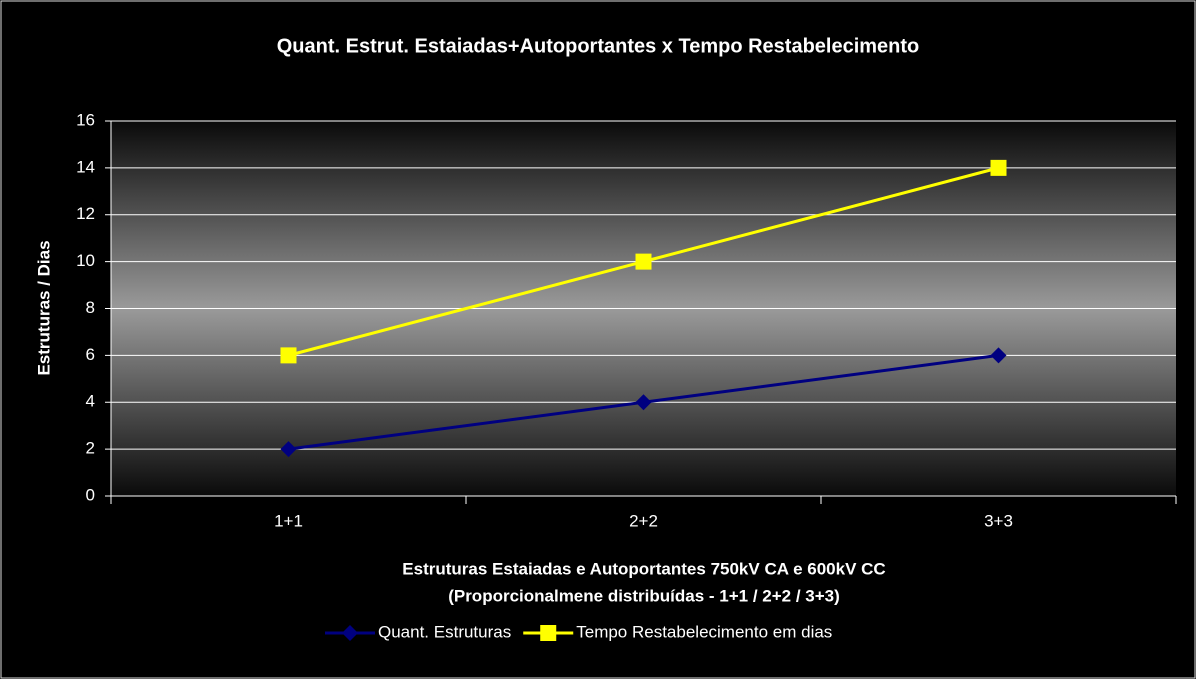 Image resolution: width=1196 pixels, height=679 pixels. I want to click on legend-label: Quant. Estruturas, so click(444, 631).